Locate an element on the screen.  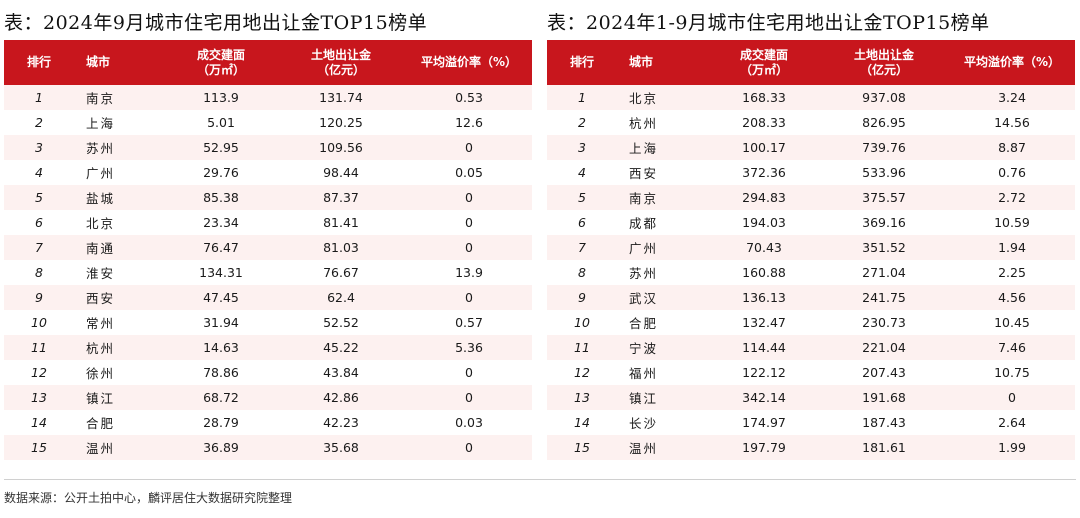
premium-cell: 0 is located at coordinates (469, 222).